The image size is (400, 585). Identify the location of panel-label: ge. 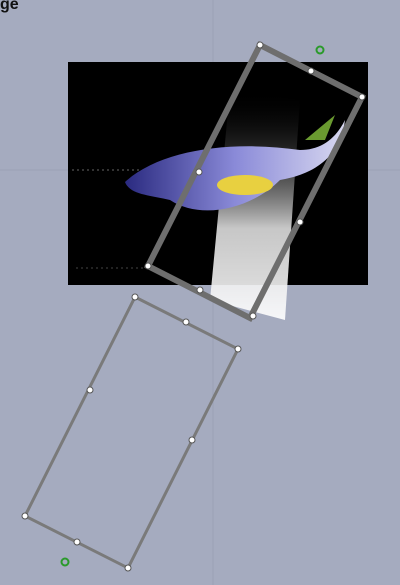
(9, 6).